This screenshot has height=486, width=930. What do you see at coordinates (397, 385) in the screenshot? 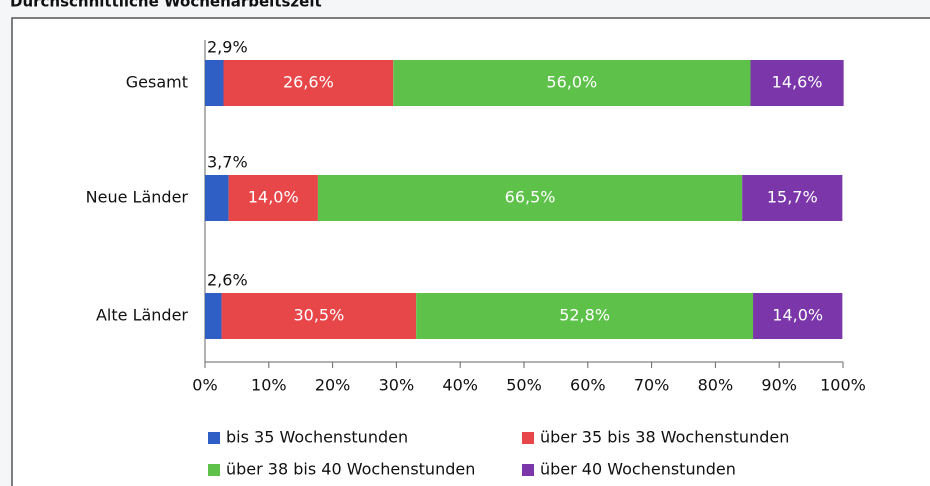
I see `x-tick-label: 30%` at bounding box center [397, 385].